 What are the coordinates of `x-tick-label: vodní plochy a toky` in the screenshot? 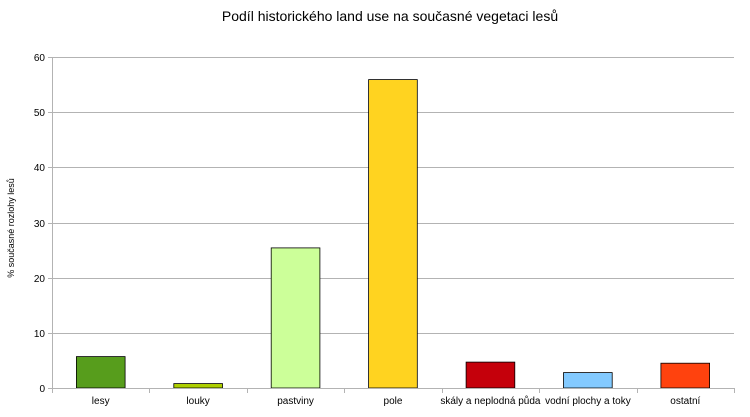 It's located at (588, 401).